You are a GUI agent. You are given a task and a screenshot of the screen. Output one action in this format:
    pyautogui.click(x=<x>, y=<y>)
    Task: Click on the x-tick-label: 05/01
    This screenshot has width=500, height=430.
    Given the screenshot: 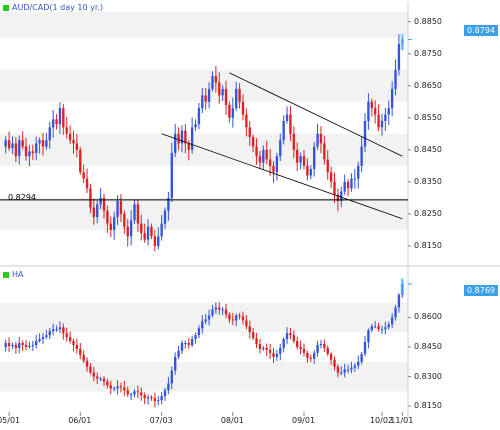 What is the action you would take?
    pyautogui.click(x=10, y=420)
    